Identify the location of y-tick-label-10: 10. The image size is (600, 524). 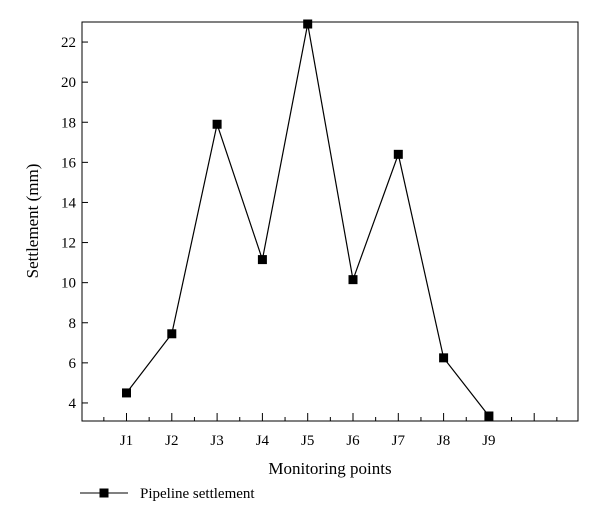
(68, 284).